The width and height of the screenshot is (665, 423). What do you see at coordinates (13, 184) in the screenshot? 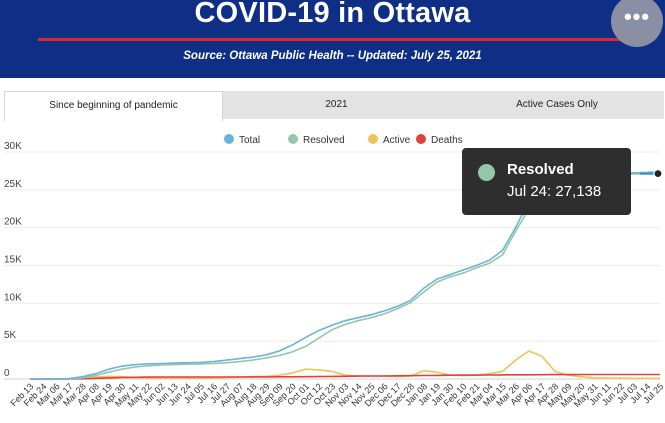
I see `y-tick-label: 25K` at bounding box center [13, 184].